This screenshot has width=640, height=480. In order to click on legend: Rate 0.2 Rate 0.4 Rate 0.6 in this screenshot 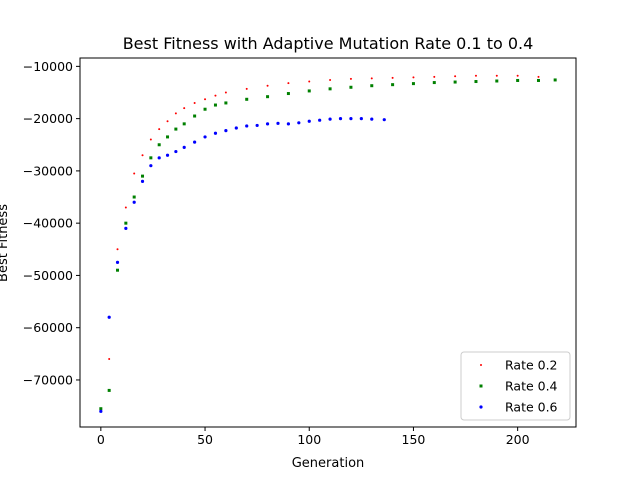, I will do `click(515, 386)`.